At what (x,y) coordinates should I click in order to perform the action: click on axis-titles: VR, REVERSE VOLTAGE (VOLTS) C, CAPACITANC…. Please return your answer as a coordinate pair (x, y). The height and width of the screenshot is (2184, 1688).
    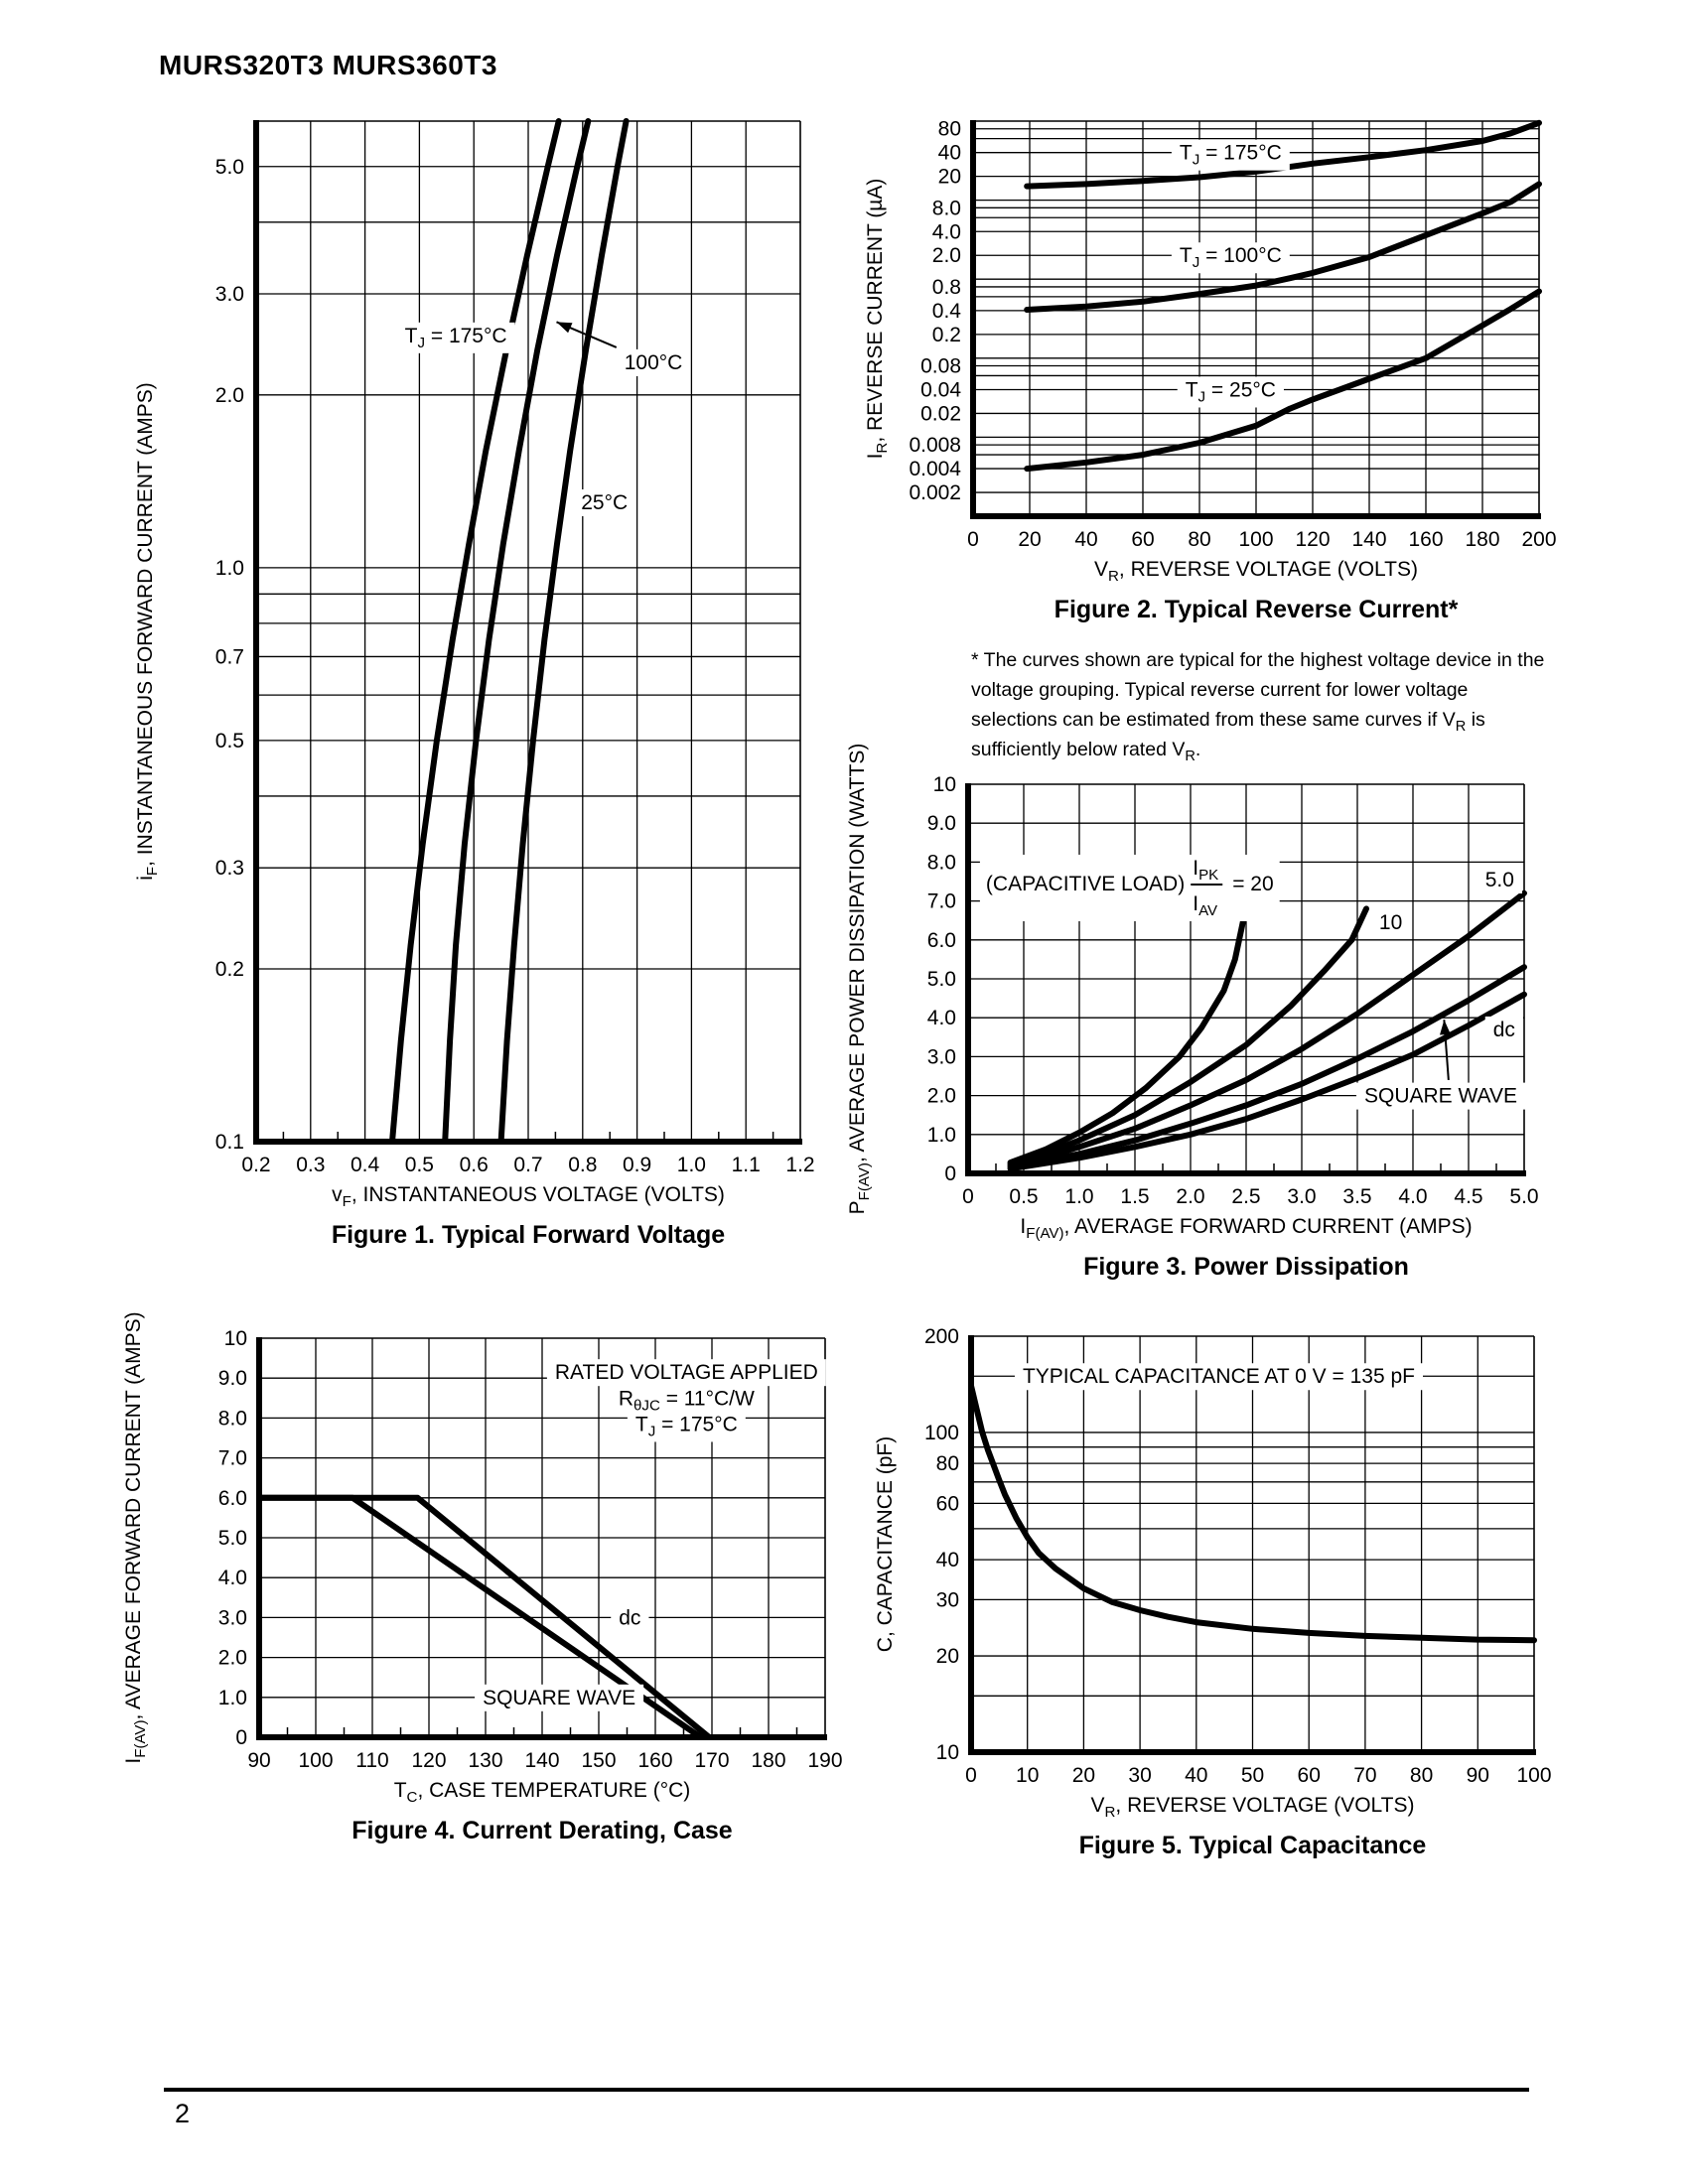
    Looking at the image, I should click on (1150, 1647).